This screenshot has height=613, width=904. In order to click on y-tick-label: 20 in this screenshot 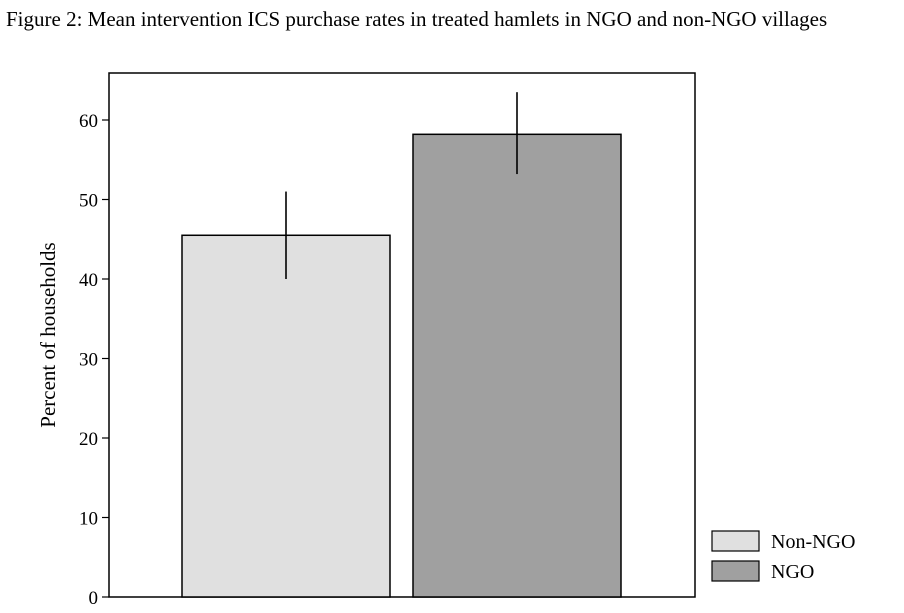, I will do `click(88, 439)`.